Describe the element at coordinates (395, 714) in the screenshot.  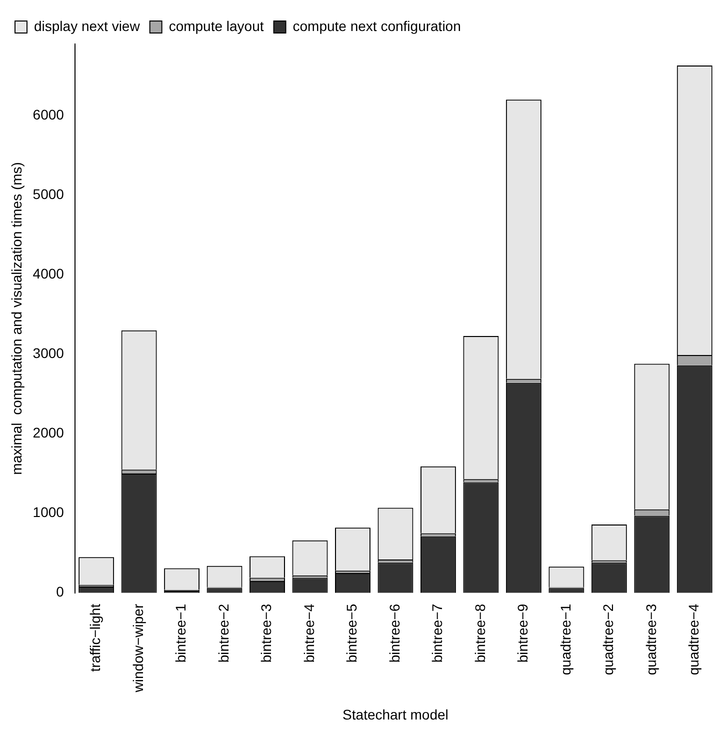
I see `x-axis-title: Statechart model` at that location.